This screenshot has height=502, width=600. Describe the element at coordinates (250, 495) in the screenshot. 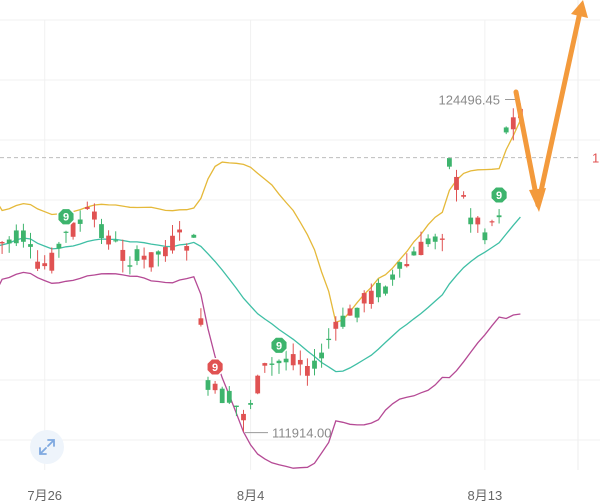

I see `x-tick-label: 8月4` at that location.